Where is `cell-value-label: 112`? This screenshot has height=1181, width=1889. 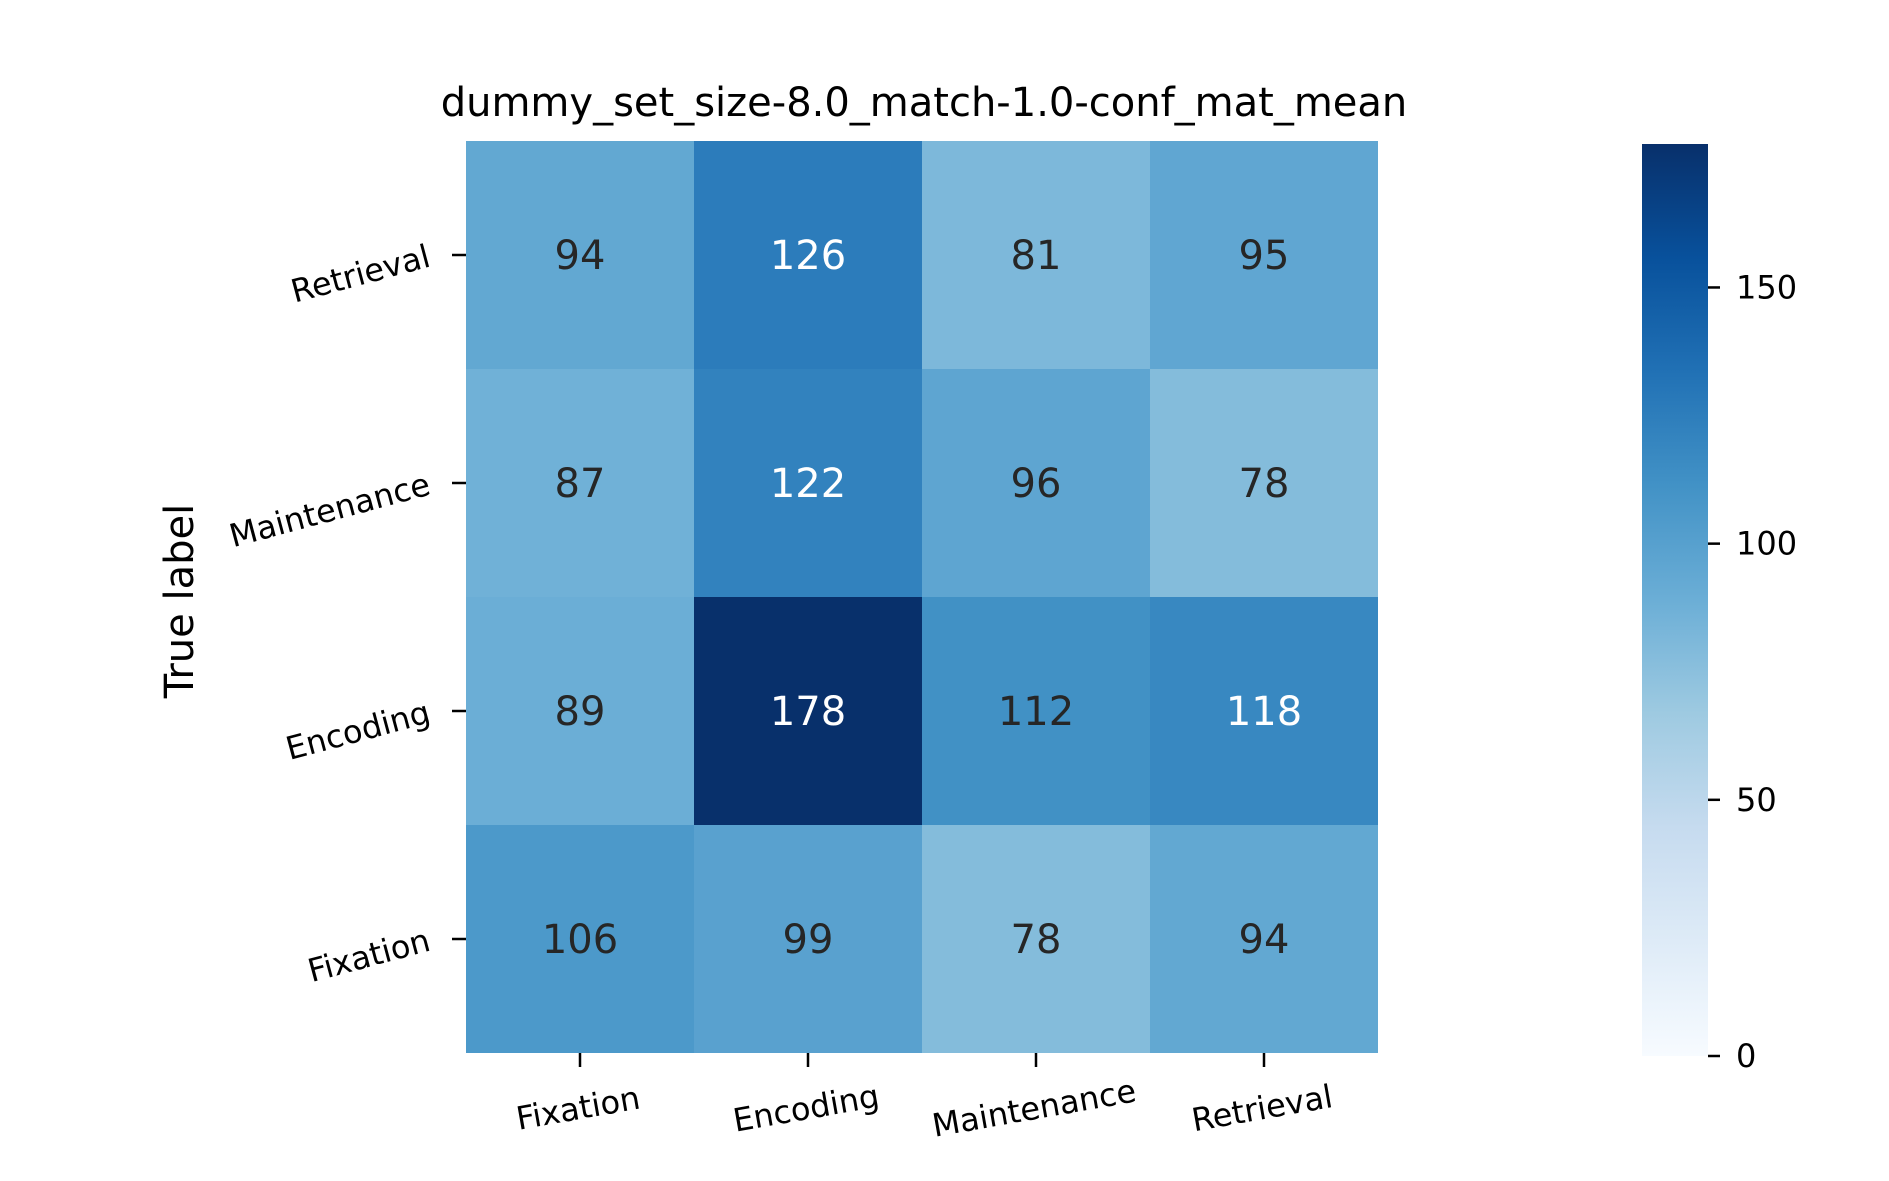
cell-value-label: 112 is located at coordinates (1036, 712).